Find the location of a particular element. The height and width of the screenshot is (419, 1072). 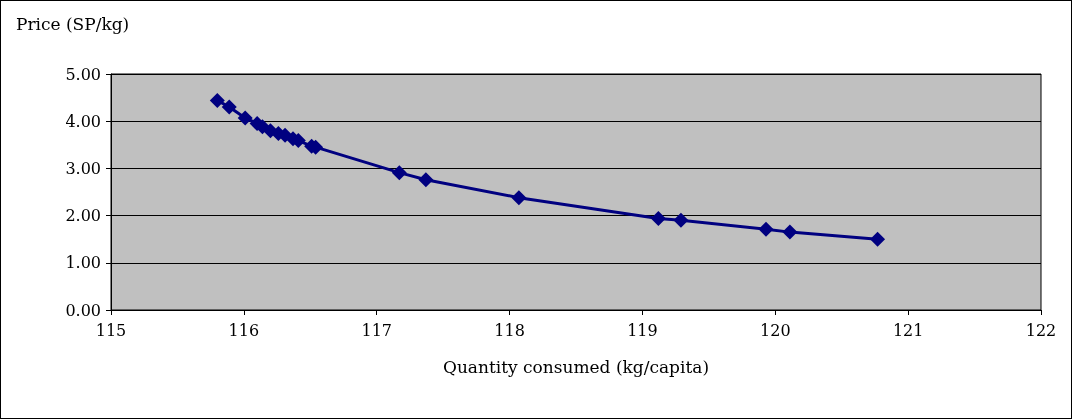

x-tick-label: 121 is located at coordinates (908, 330).